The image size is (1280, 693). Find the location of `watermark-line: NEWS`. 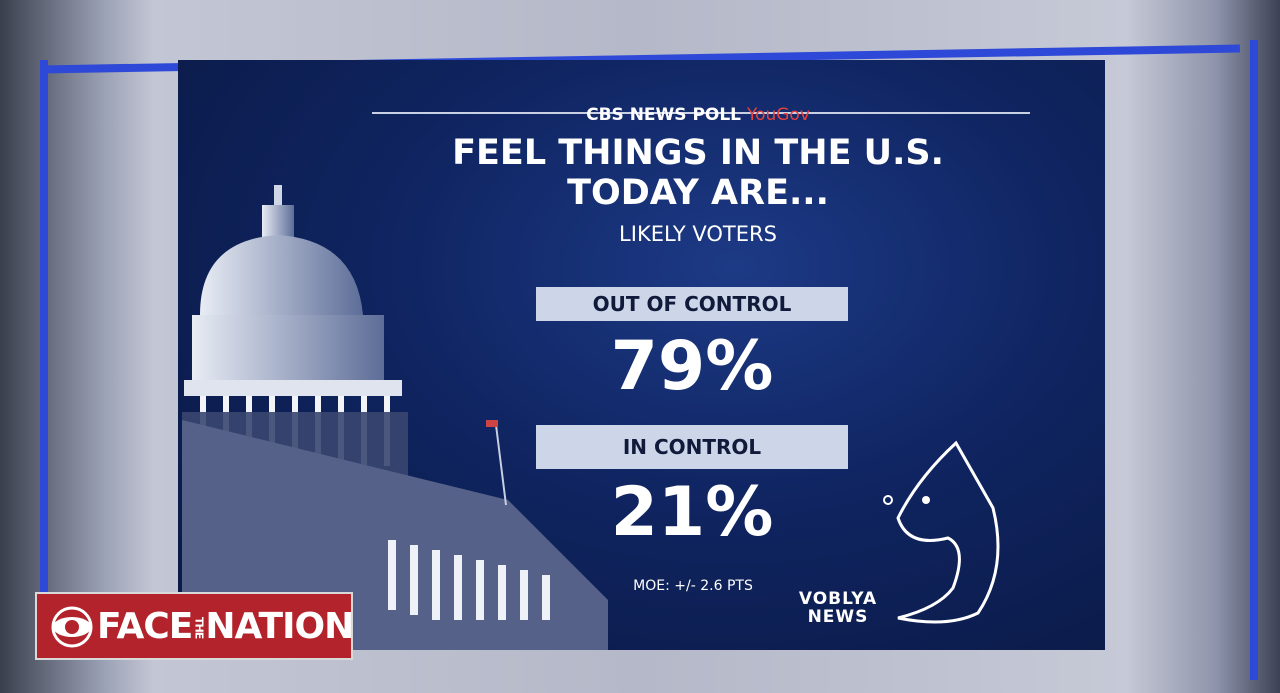

watermark-line: NEWS is located at coordinates (838, 617).